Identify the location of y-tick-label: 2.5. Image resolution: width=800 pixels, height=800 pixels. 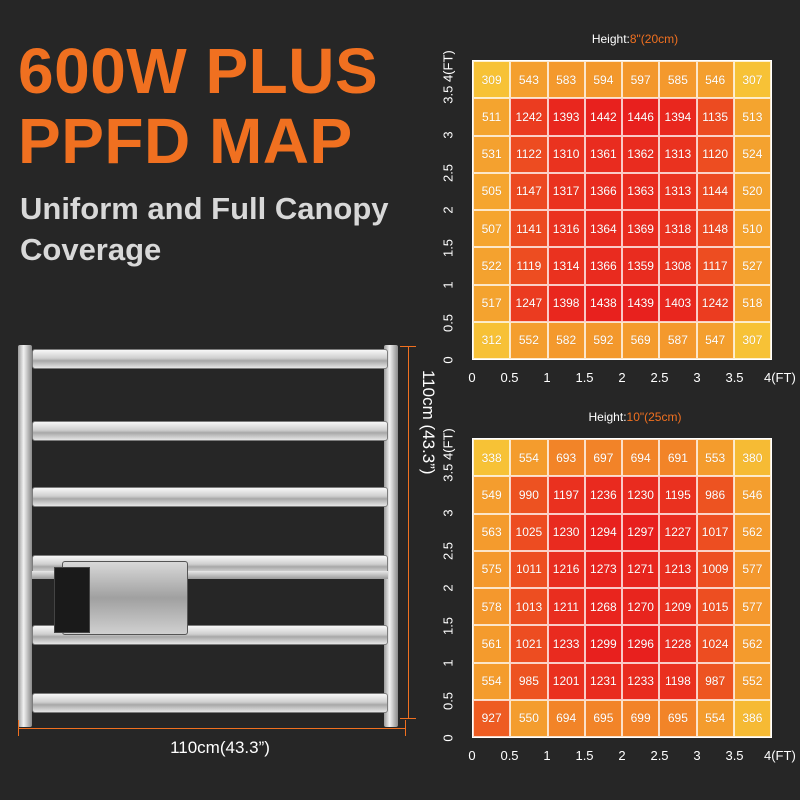
(448, 550).